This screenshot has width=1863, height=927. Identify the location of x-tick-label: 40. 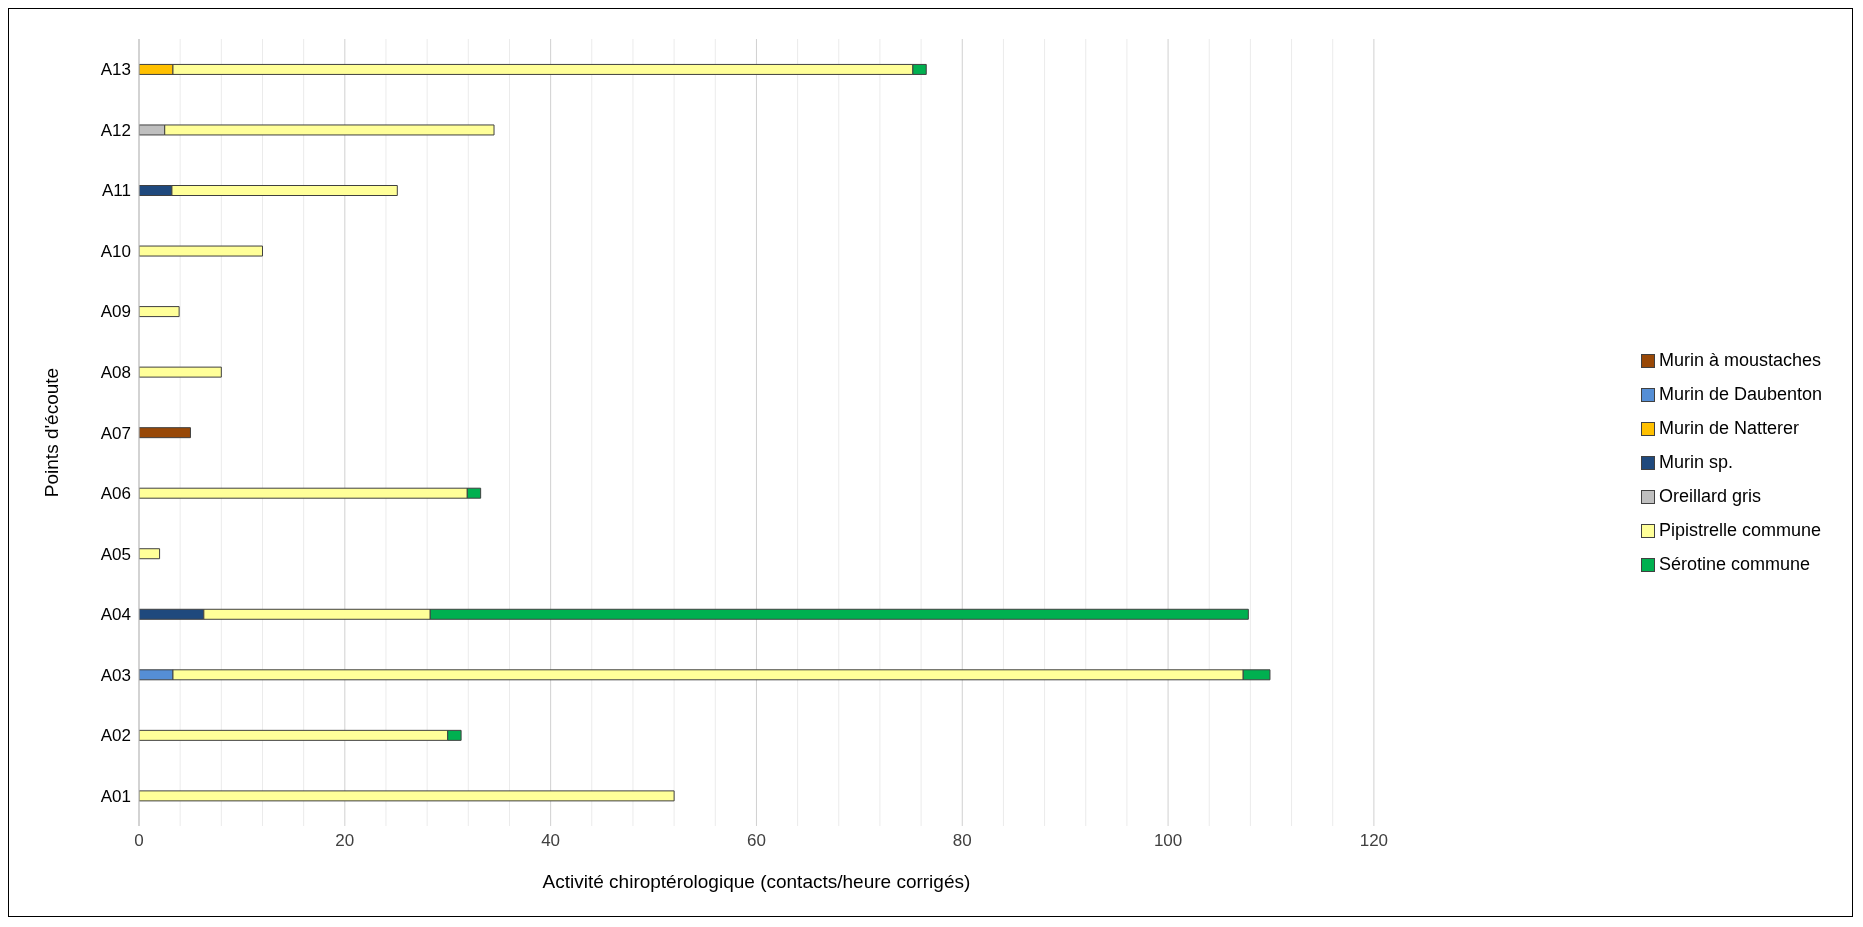
(551, 841).